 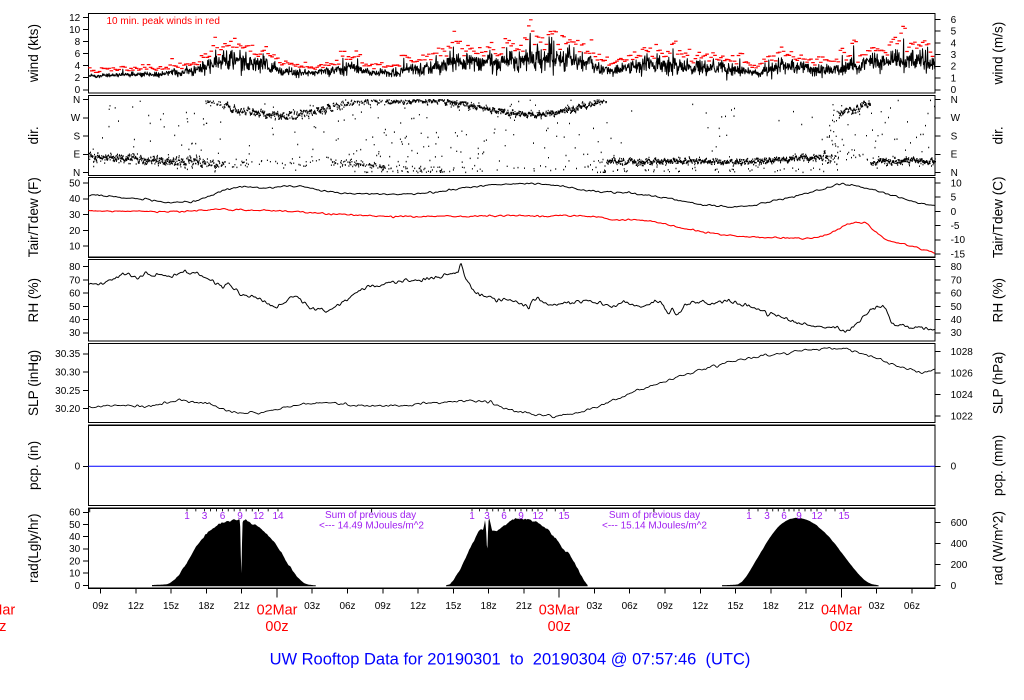 What do you see at coordinates (33, 53) in the screenshot?
I see `svg-text: wind (kts)` at bounding box center [33, 53].